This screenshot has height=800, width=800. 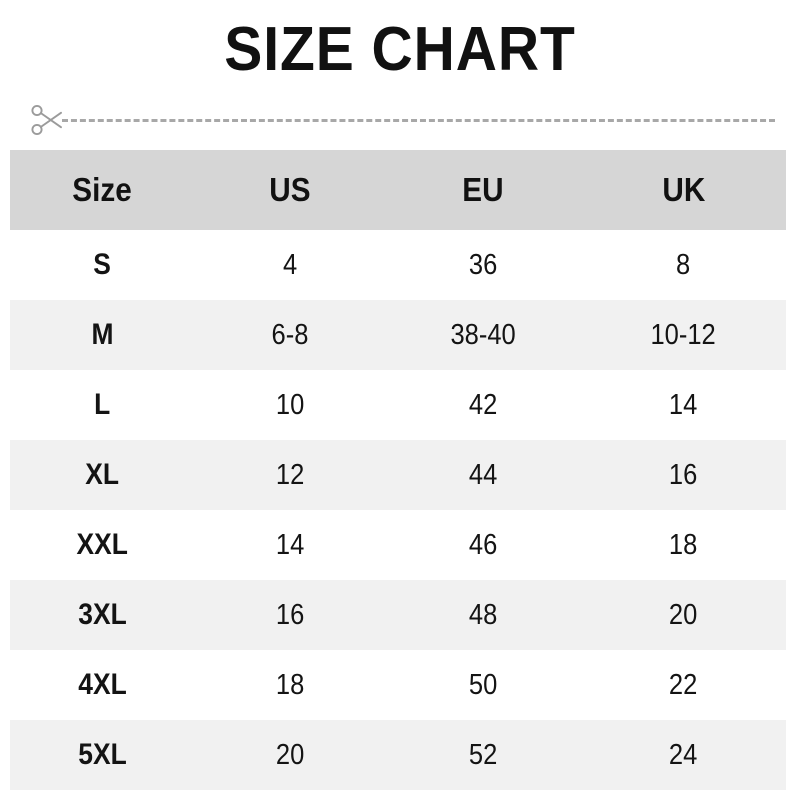 I want to click on cell-eu-value: 36, so click(x=483, y=264).